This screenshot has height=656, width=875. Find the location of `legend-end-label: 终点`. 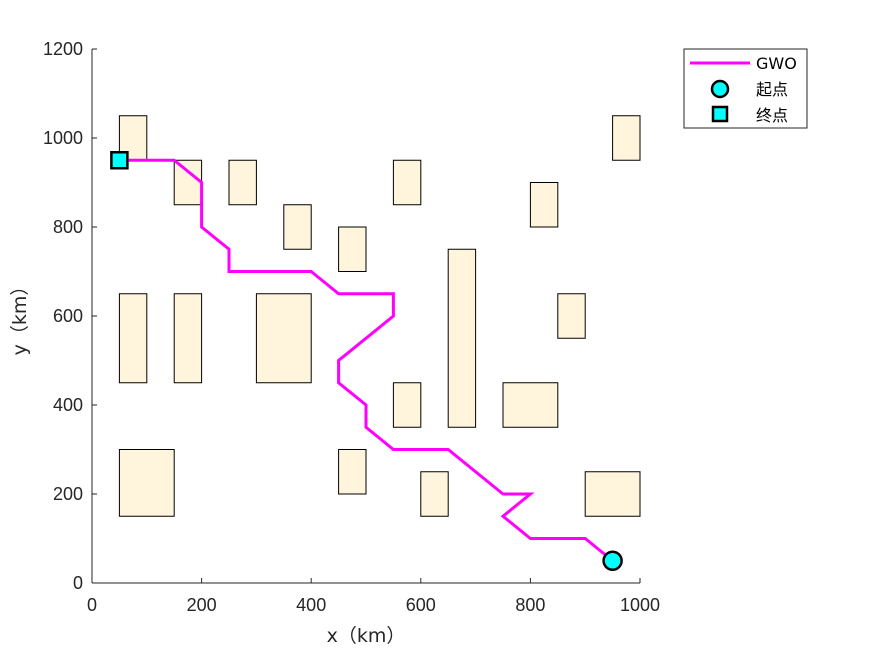

legend-end-label: 终点 is located at coordinates (772, 115).